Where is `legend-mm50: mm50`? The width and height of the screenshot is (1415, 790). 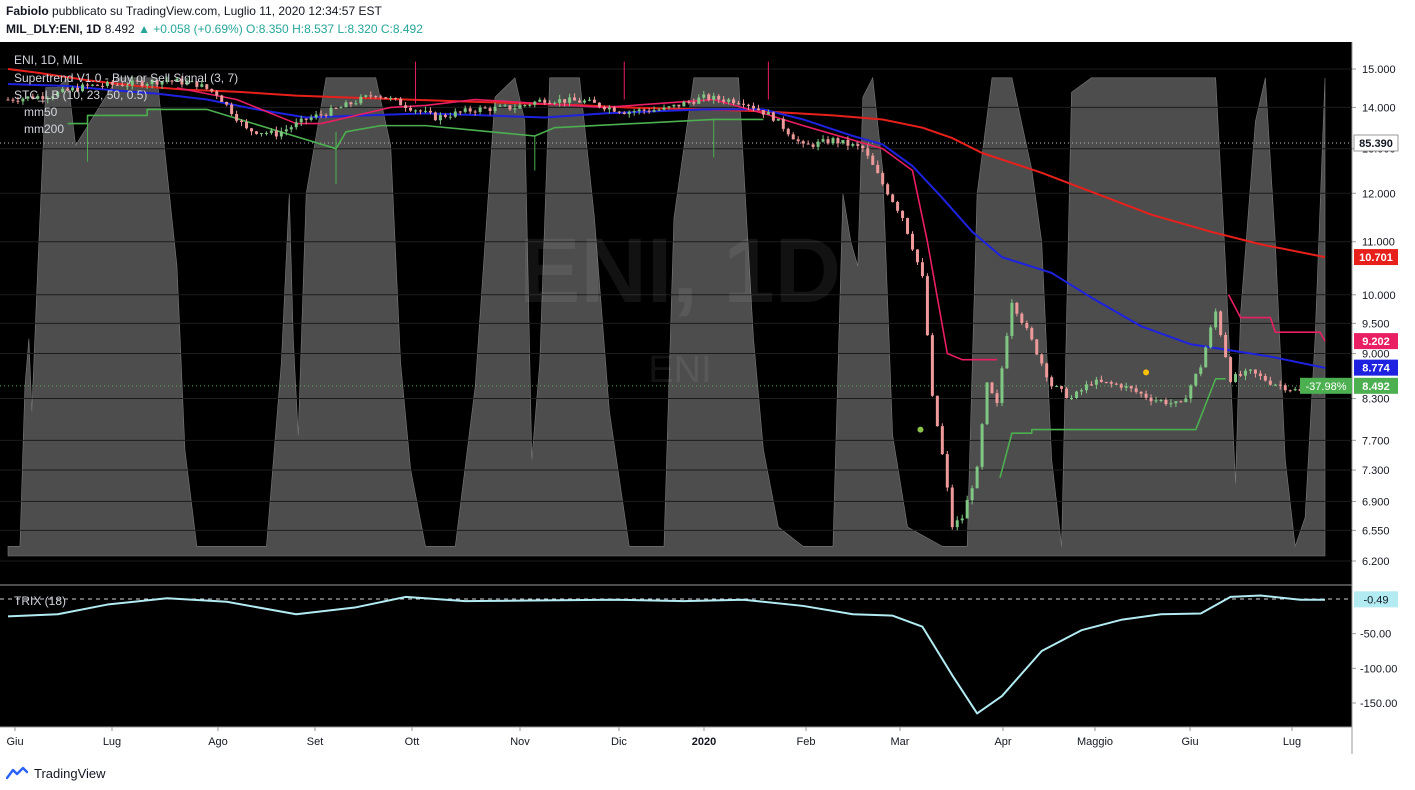
legend-mm50: mm50 is located at coordinates (41, 112).